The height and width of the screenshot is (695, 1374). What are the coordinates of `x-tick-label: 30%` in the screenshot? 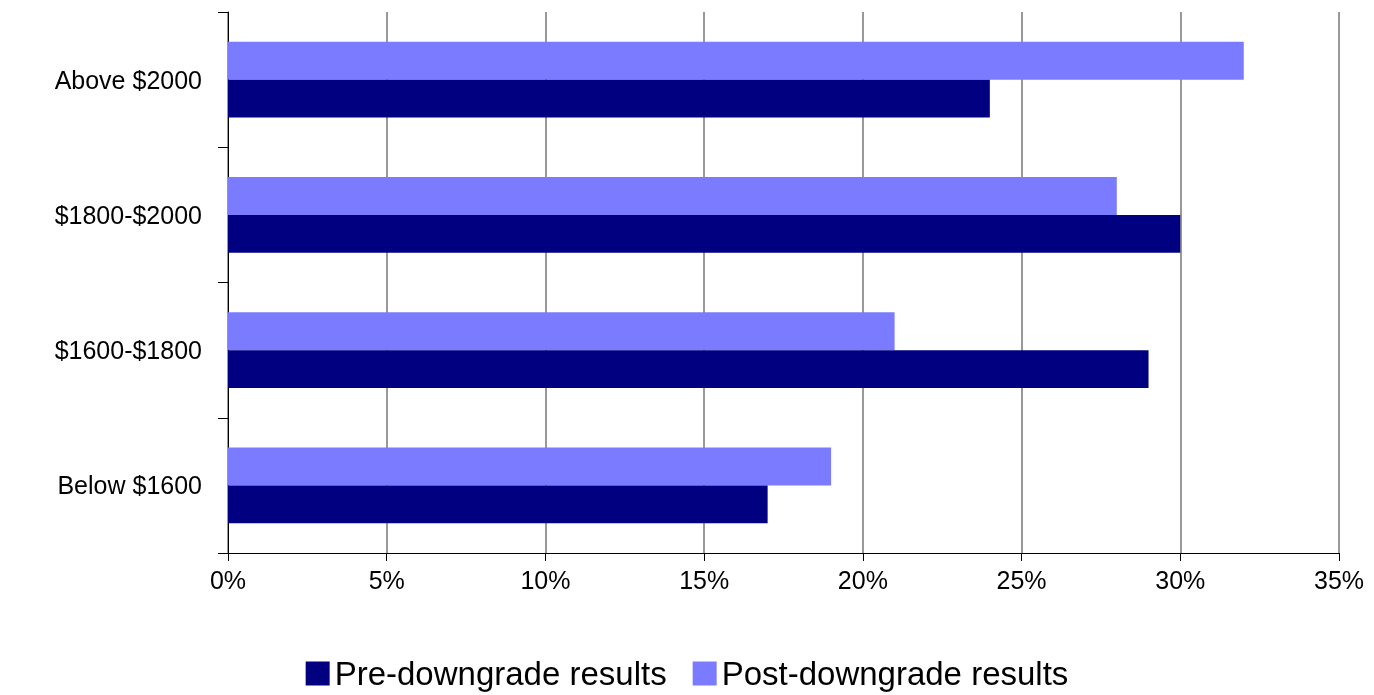 It's located at (1180, 579).